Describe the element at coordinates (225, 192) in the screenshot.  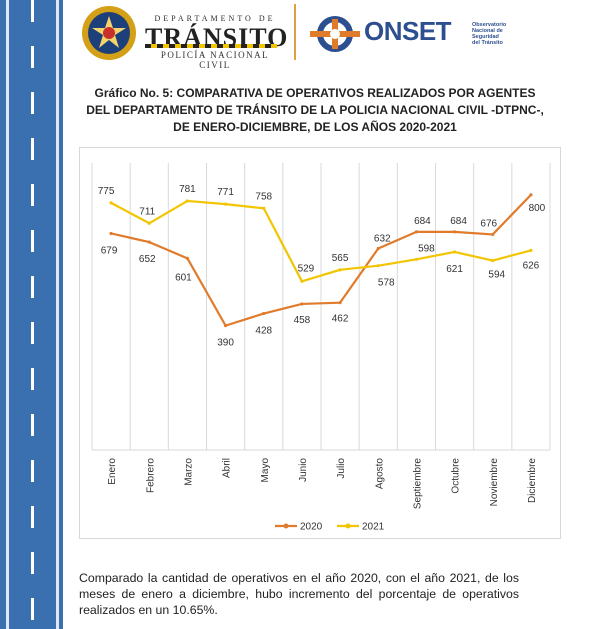
I see `data-label: 771` at that location.